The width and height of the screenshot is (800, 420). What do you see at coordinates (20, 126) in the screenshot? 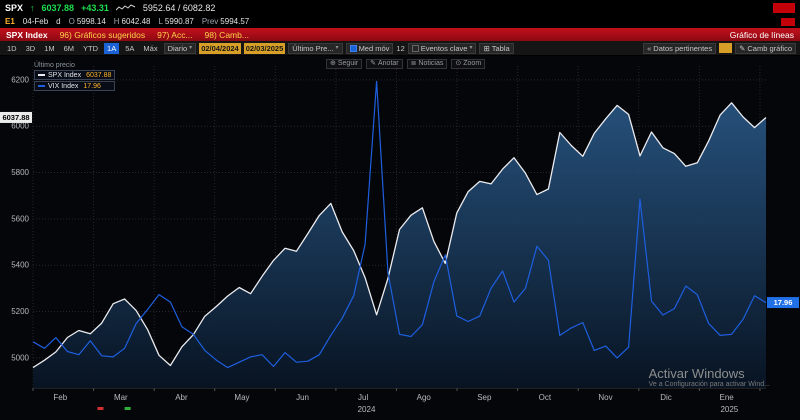
I see `svg-text: 6000` at bounding box center [20, 126].